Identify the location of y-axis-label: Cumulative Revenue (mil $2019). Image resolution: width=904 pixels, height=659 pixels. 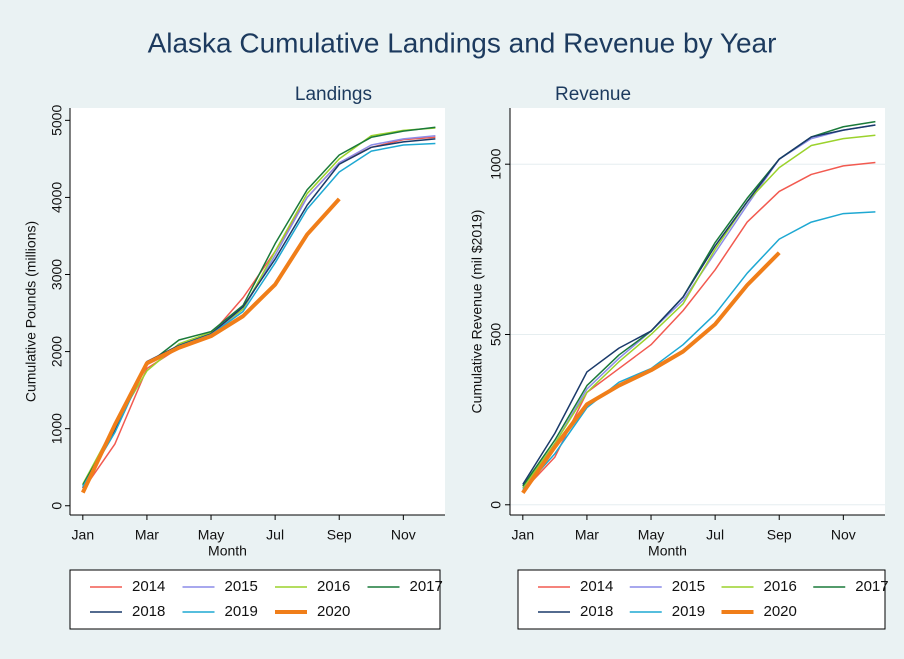
(477, 312).